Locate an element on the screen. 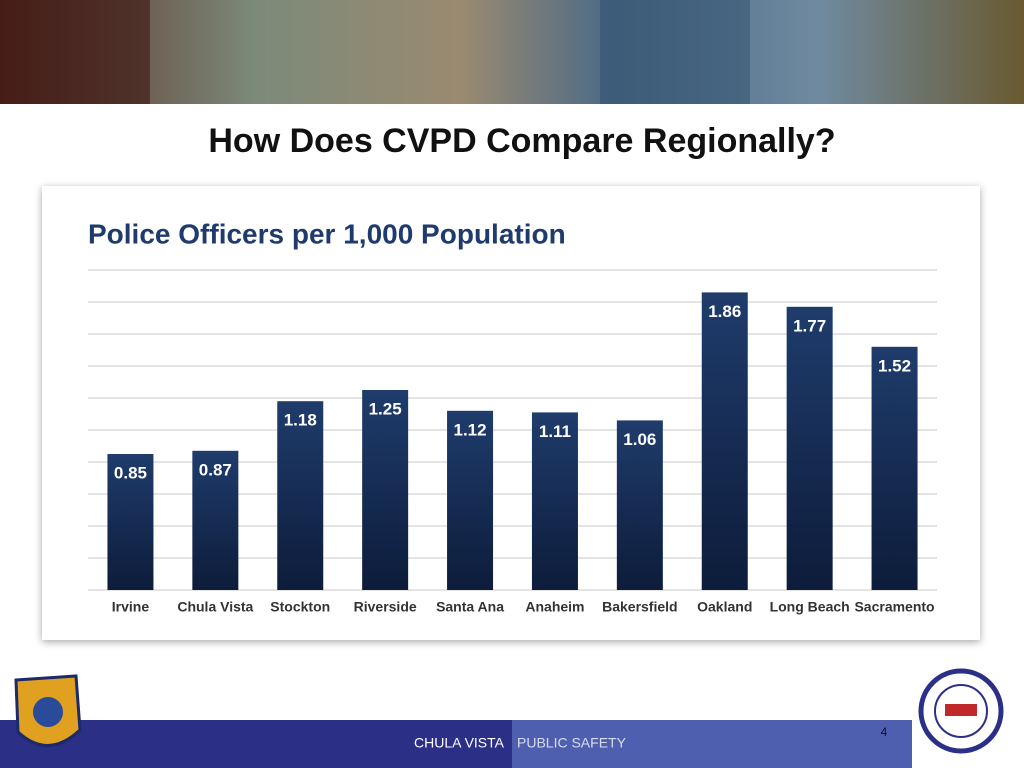 The height and width of the screenshot is (768, 1024). value-label: 1.77 is located at coordinates (809, 325).